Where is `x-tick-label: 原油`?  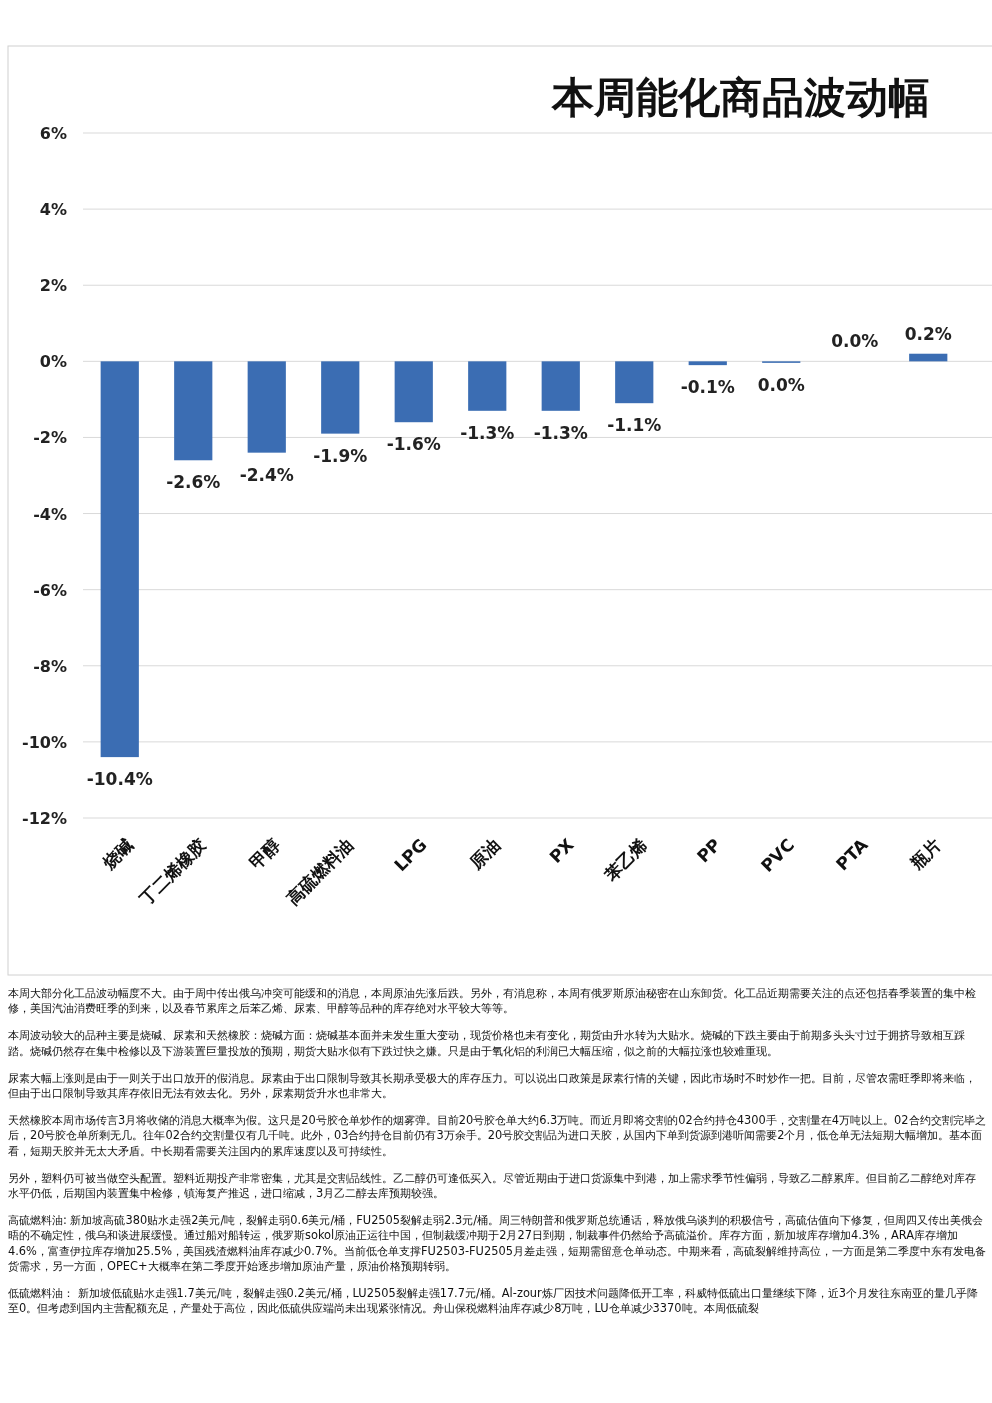 x-tick-label: 原油 is located at coordinates (485, 854).